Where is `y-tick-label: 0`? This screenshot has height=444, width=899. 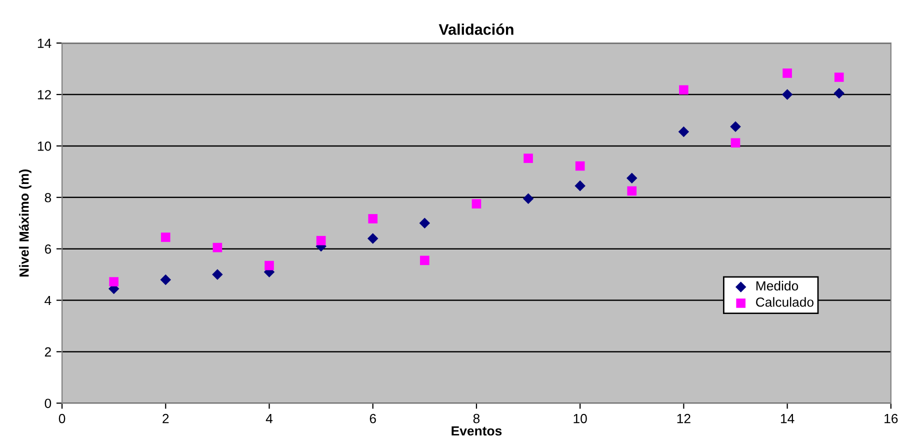
y-tick-label: 0 is located at coordinates (48, 403).